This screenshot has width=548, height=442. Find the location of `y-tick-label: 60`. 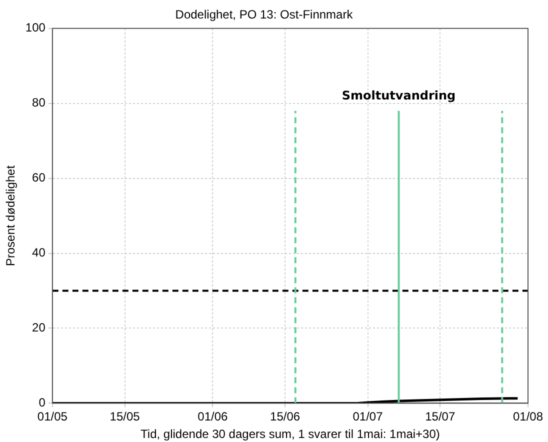

y-tick-label: 60 is located at coordinates (39, 177).